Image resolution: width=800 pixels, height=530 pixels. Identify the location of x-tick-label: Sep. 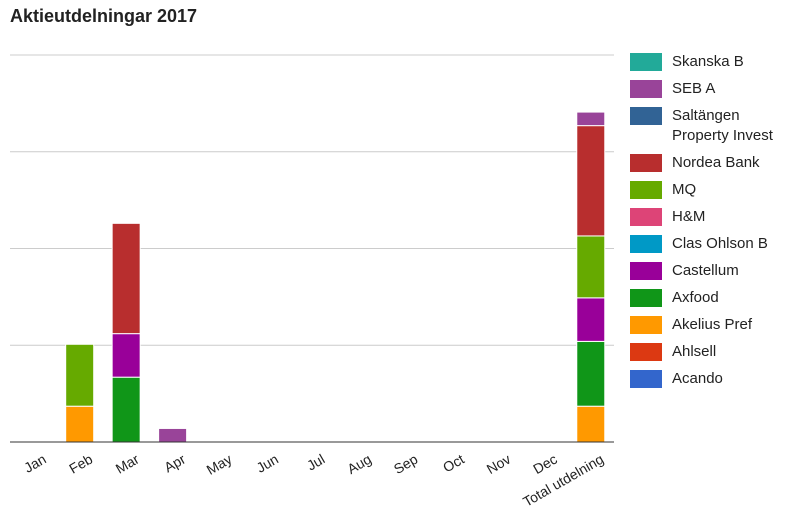
(406, 464).